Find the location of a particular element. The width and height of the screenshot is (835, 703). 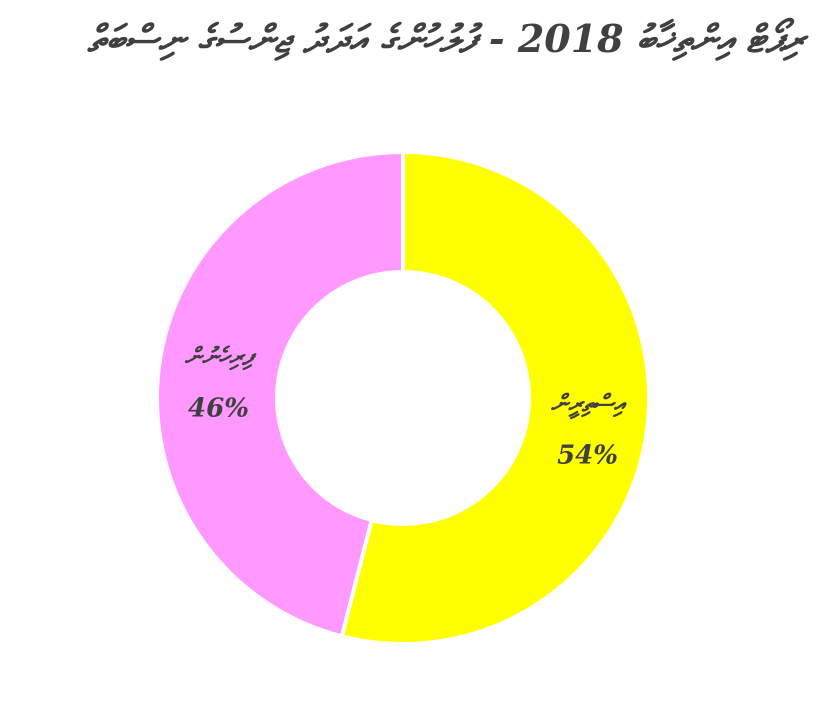

donut-labels: އިސްތިރީން 54% ފިރިހެނުން 46% is located at coordinates (406, 406).